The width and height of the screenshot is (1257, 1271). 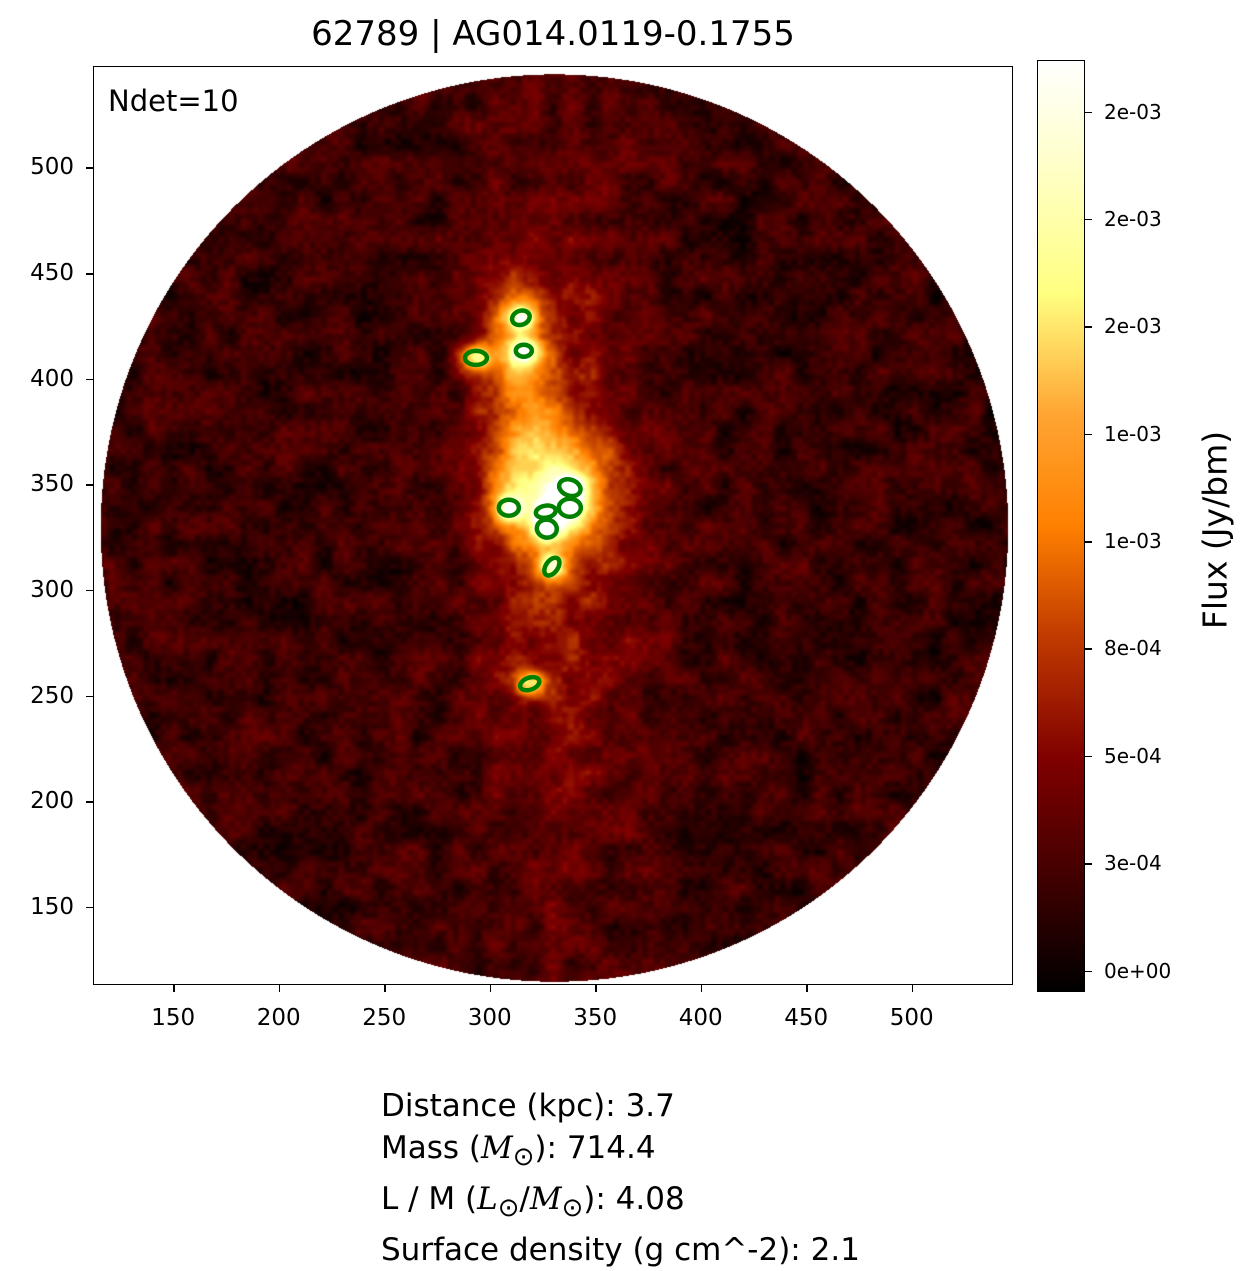 What do you see at coordinates (52, 695) in the screenshot?
I see `y-tick-label: 250` at bounding box center [52, 695].